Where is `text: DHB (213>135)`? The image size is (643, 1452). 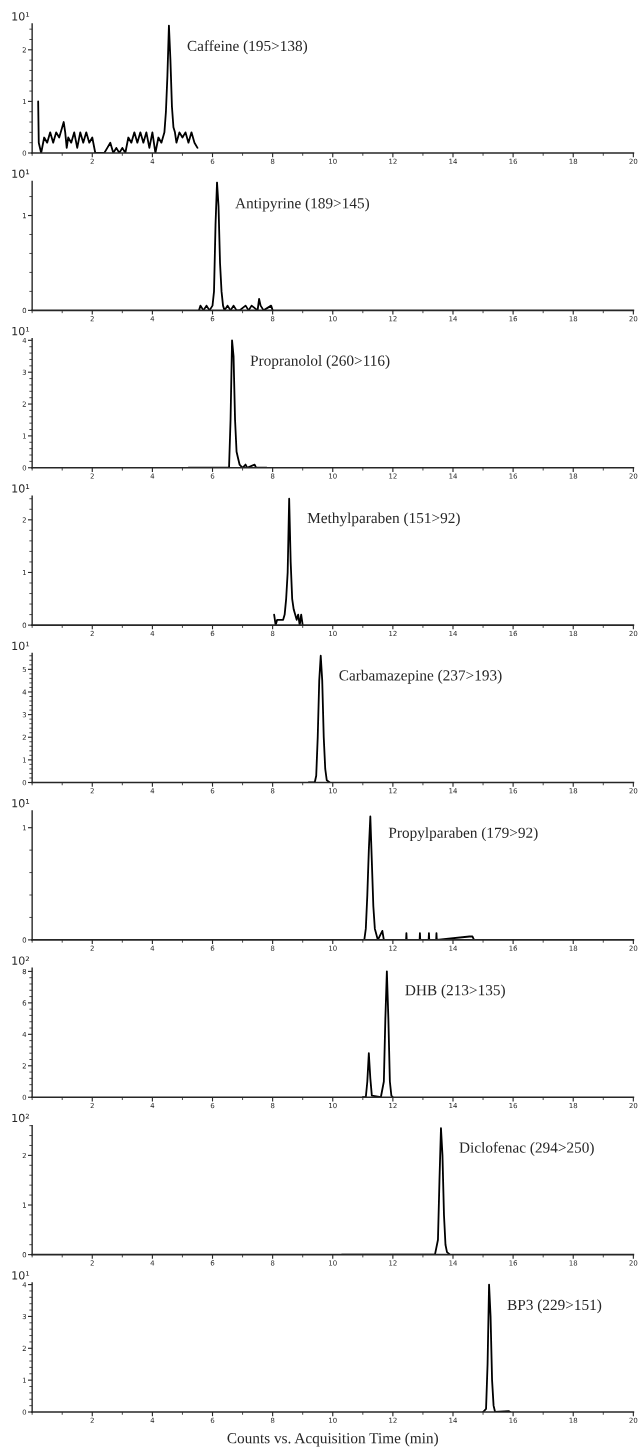
text: DHB (213>135) is located at coordinates (455, 991).